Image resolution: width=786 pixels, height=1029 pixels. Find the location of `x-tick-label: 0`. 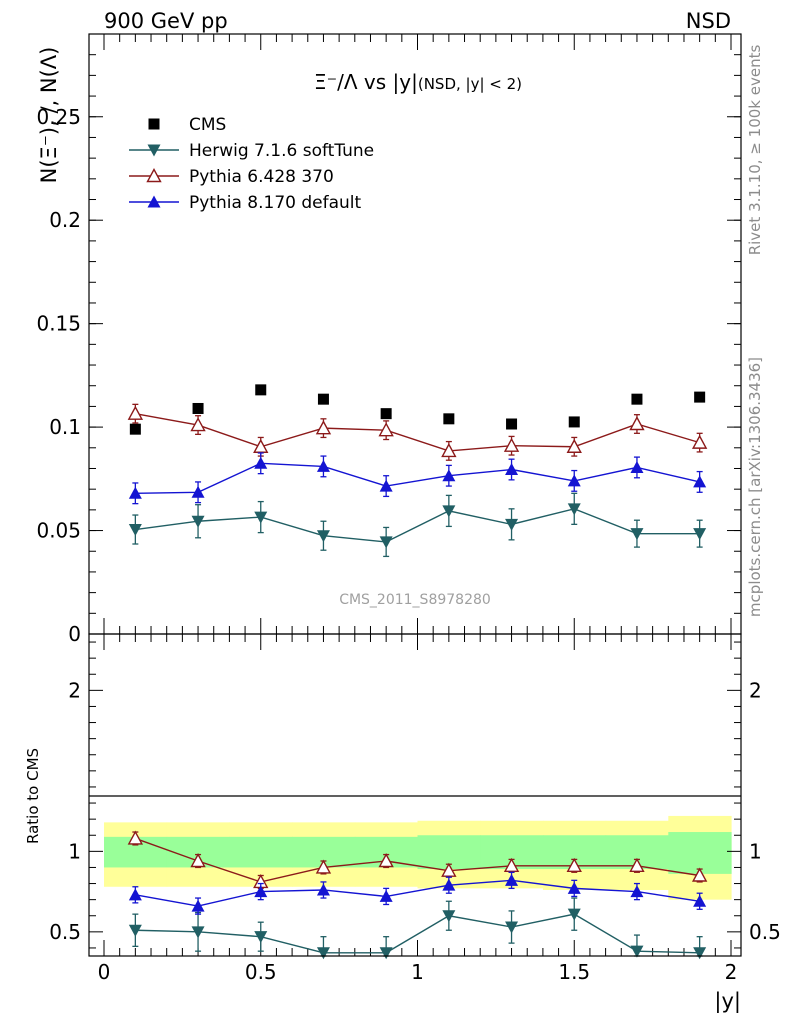

x-tick-label: 0 is located at coordinates (104, 972).